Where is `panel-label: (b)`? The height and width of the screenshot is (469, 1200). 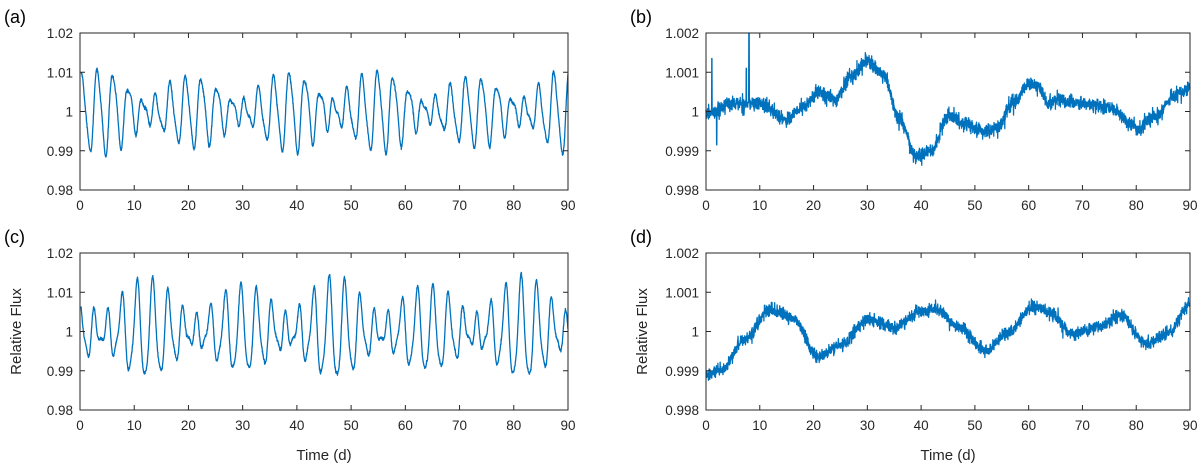
panel-label: (b) is located at coordinates (641, 17).